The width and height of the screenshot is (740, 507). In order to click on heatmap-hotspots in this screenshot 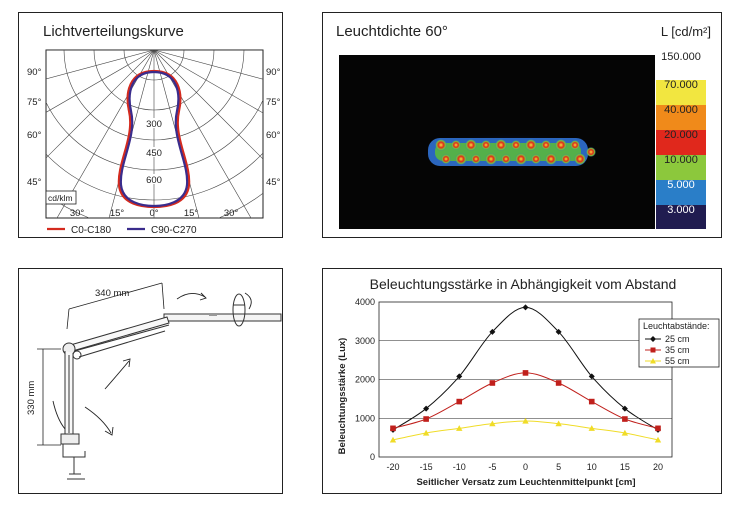, I will do `click(515, 152)`.